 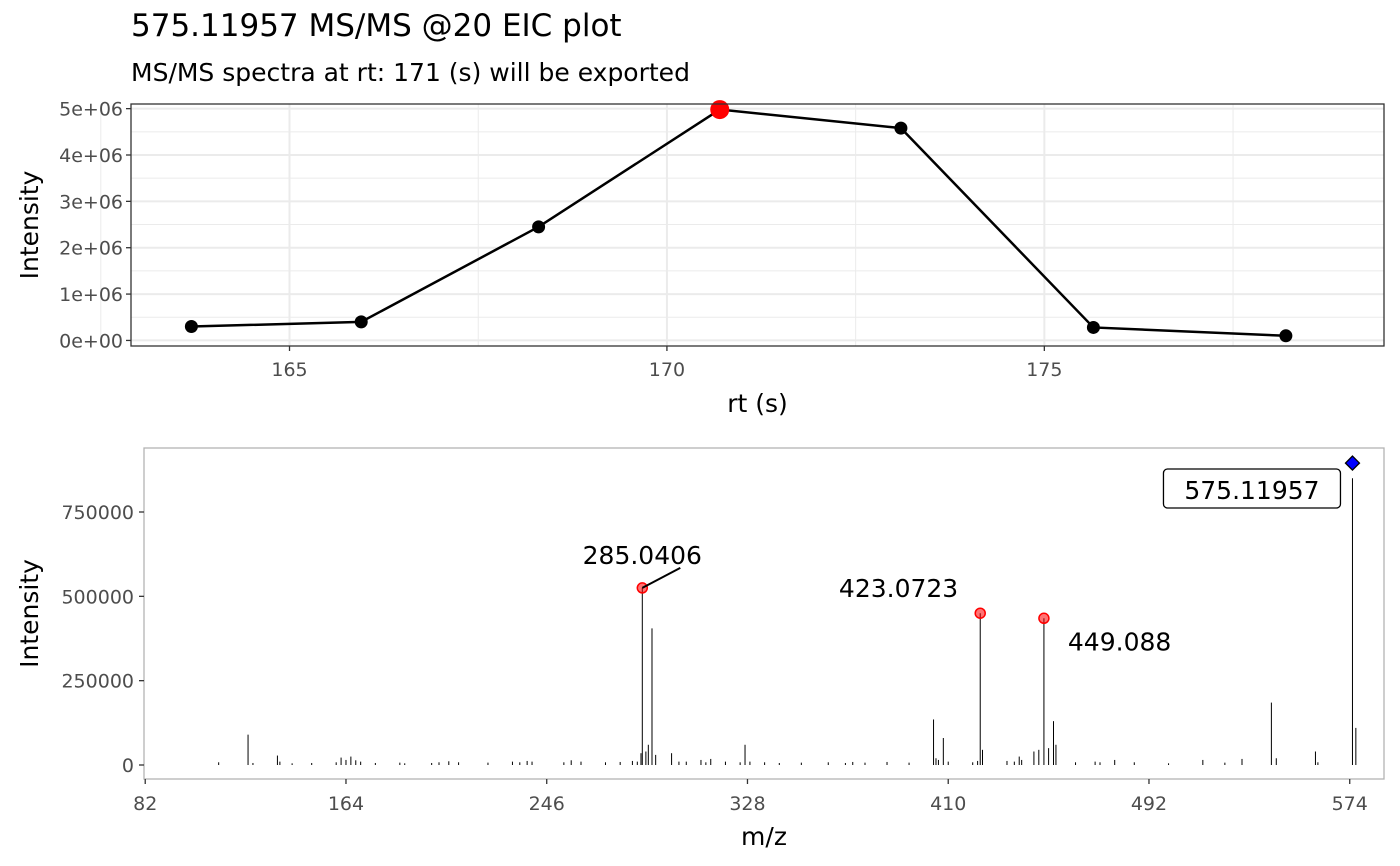 What do you see at coordinates (1119, 641) in the screenshot?
I see `peak-label: 449.088` at bounding box center [1119, 641].